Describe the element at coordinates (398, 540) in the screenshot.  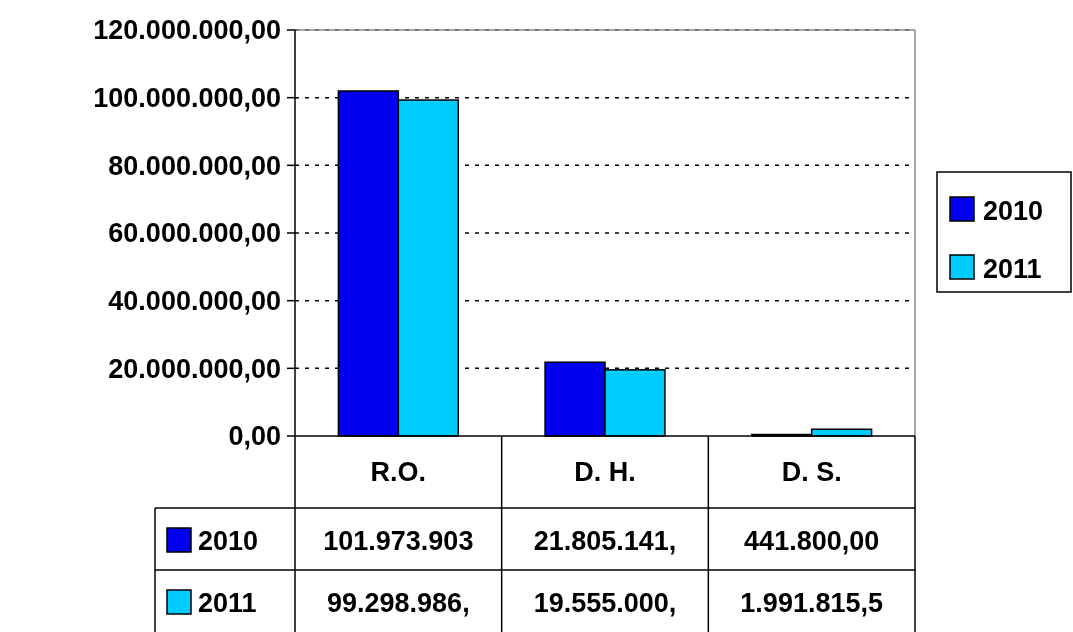
I see `data-label: 101.973.903` at that location.